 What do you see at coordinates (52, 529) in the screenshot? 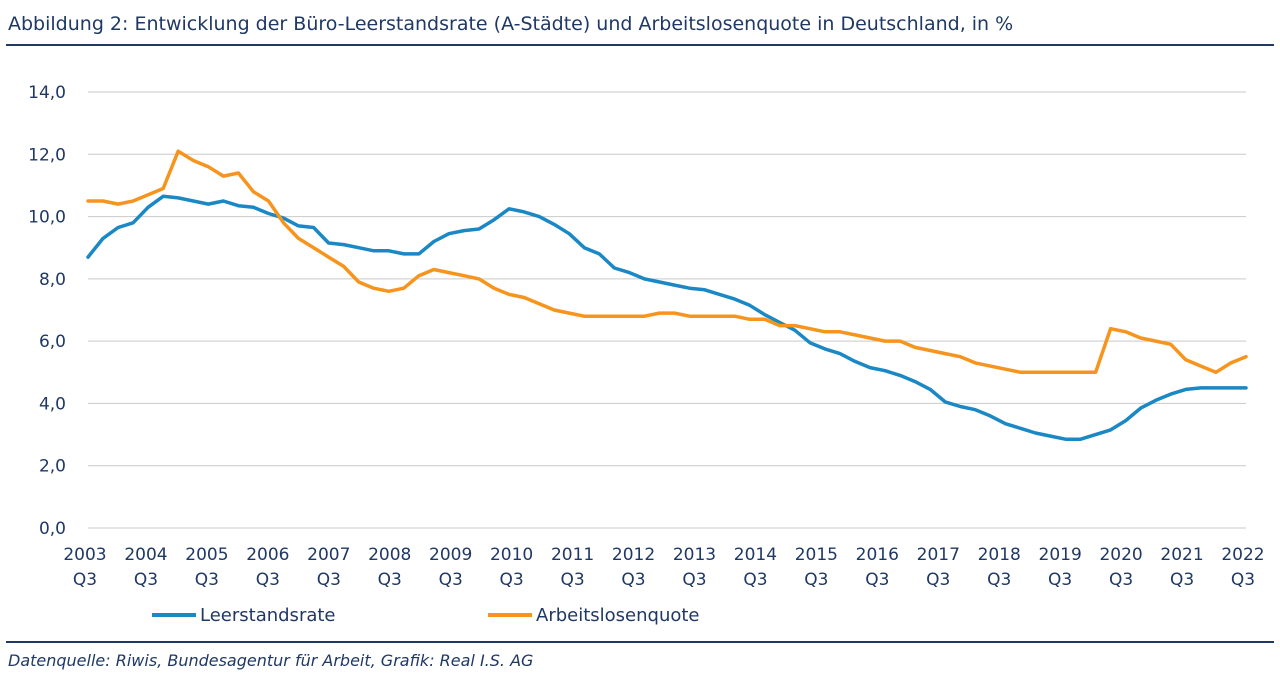
I see `y-tick-label: 0,0` at bounding box center [52, 529].